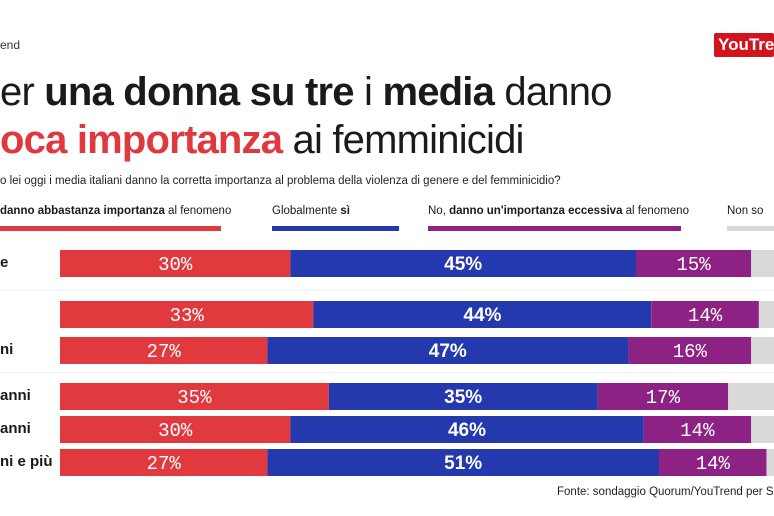 Image resolution: width=774 pixels, height=516 pixels. I want to click on bar-value-label: 45%, so click(463, 264).